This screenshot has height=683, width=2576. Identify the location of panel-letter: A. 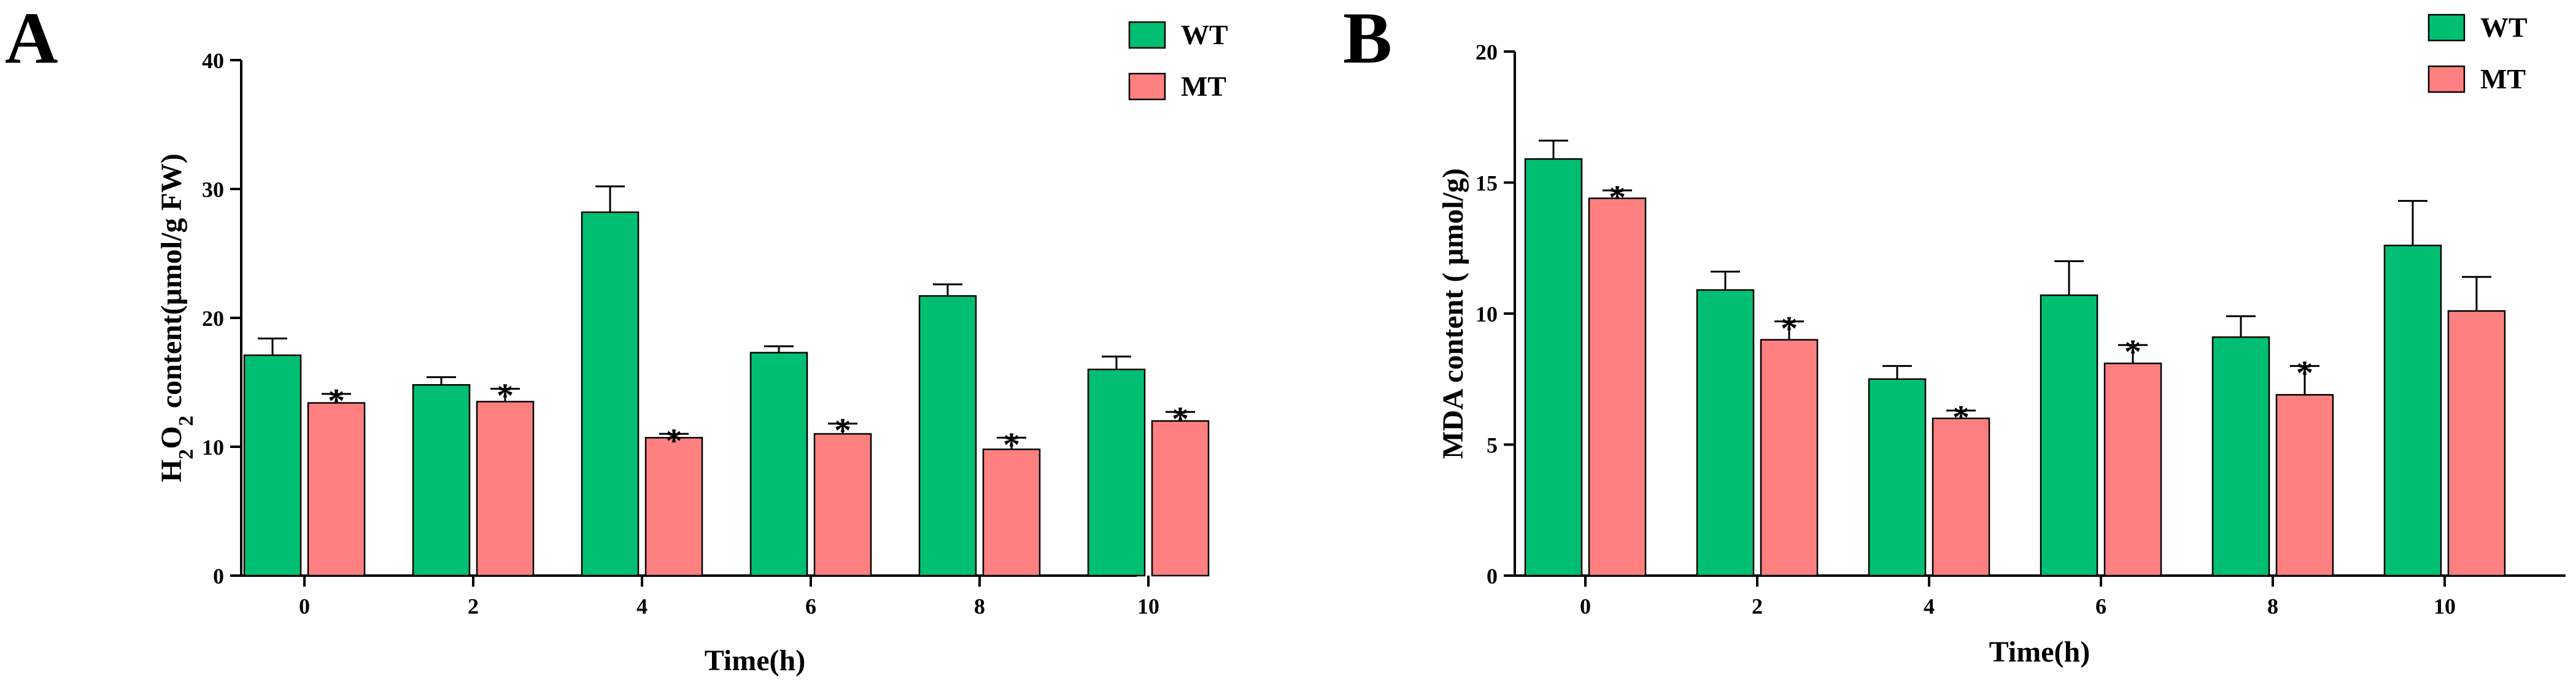
(31, 39).